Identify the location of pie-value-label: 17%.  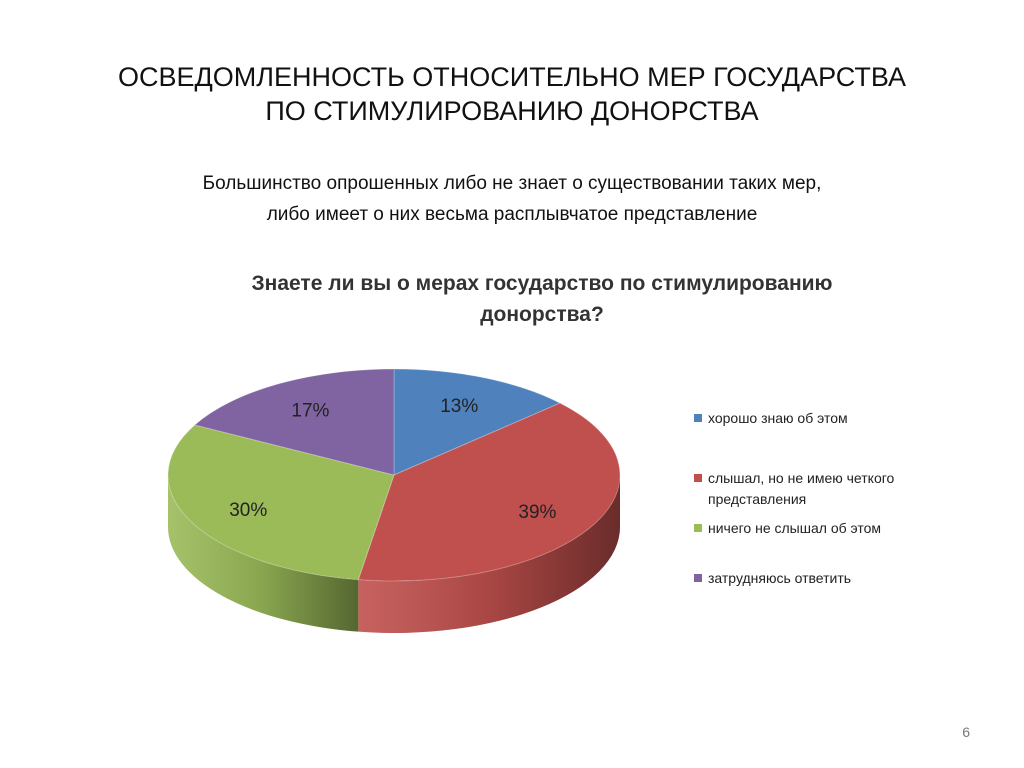
(310, 411).